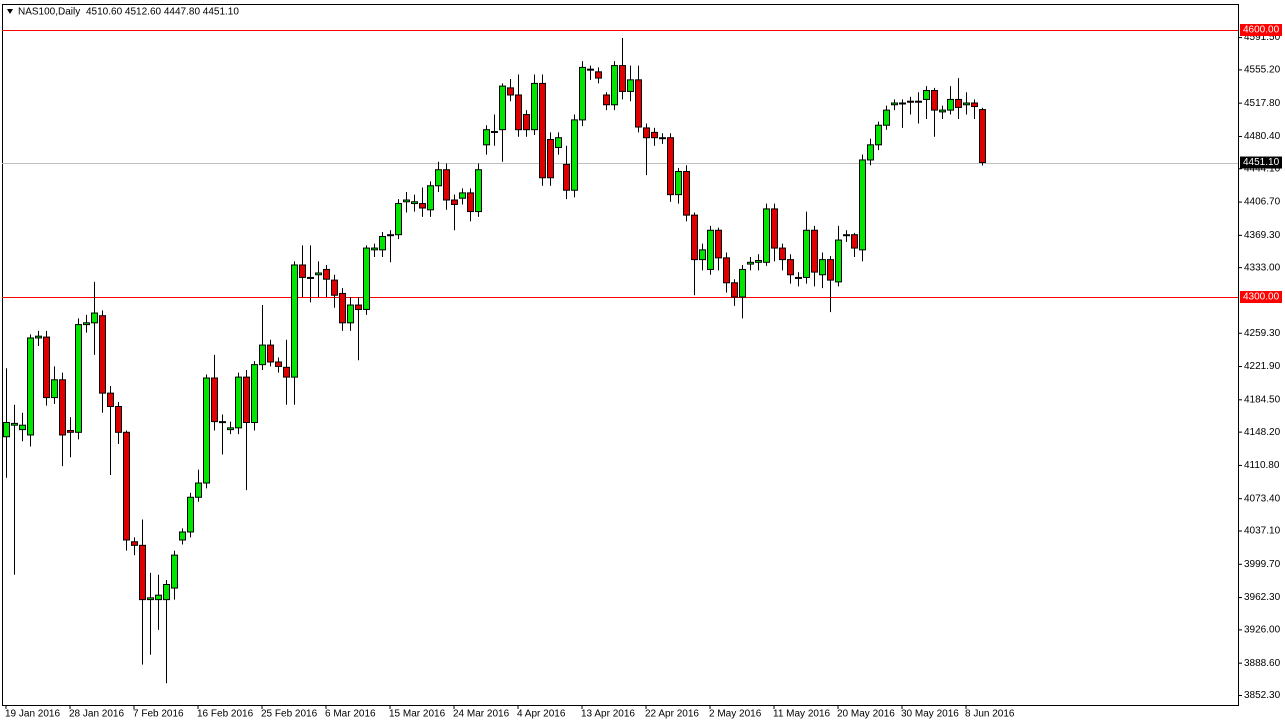 Image resolution: width=1285 pixels, height=723 pixels. What do you see at coordinates (1262, 597) in the screenshot?
I see `y-tick-label: 3962.30` at bounding box center [1262, 597].